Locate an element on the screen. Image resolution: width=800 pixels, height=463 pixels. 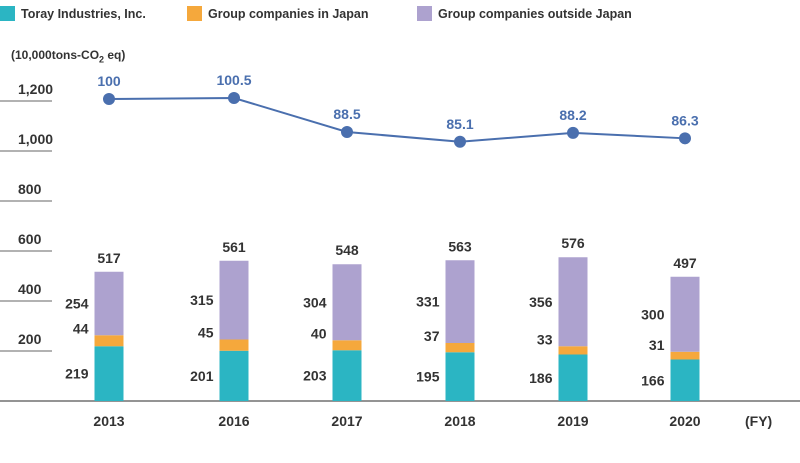
bar-total-label: 497 is located at coordinates (685, 263).